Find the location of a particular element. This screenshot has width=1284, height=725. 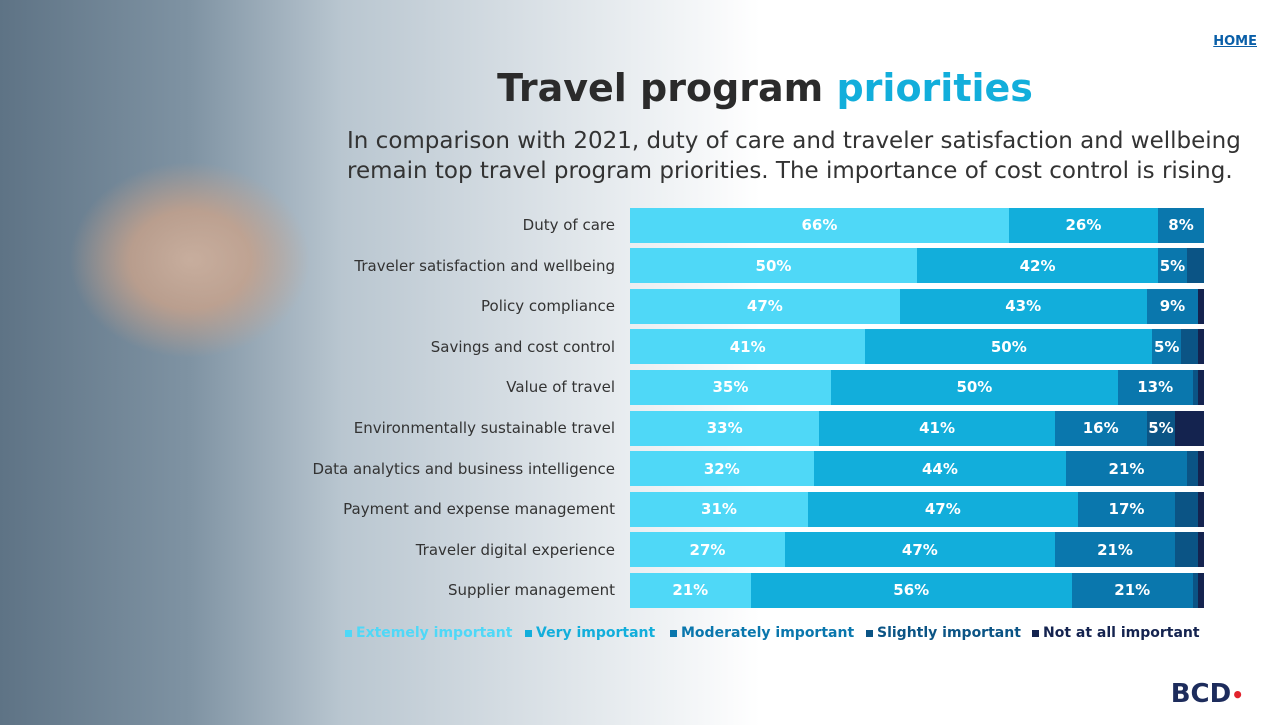

value-label: 35% is located at coordinates (730, 387).